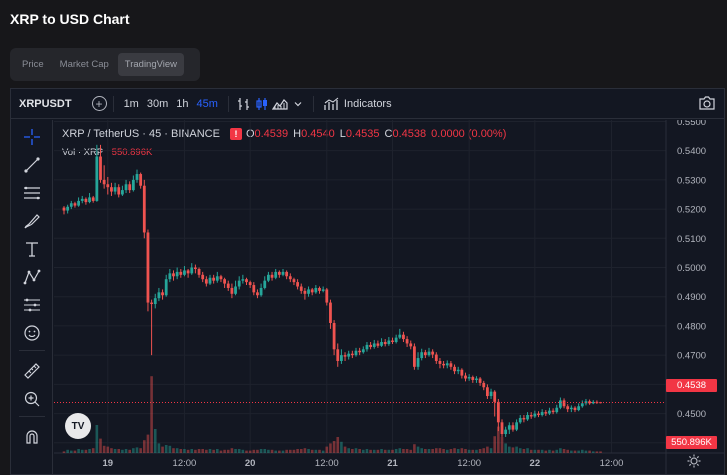 This screenshot has height=475, width=727. Describe the element at coordinates (32, 137) in the screenshot. I see `crosshair-icon` at that location.